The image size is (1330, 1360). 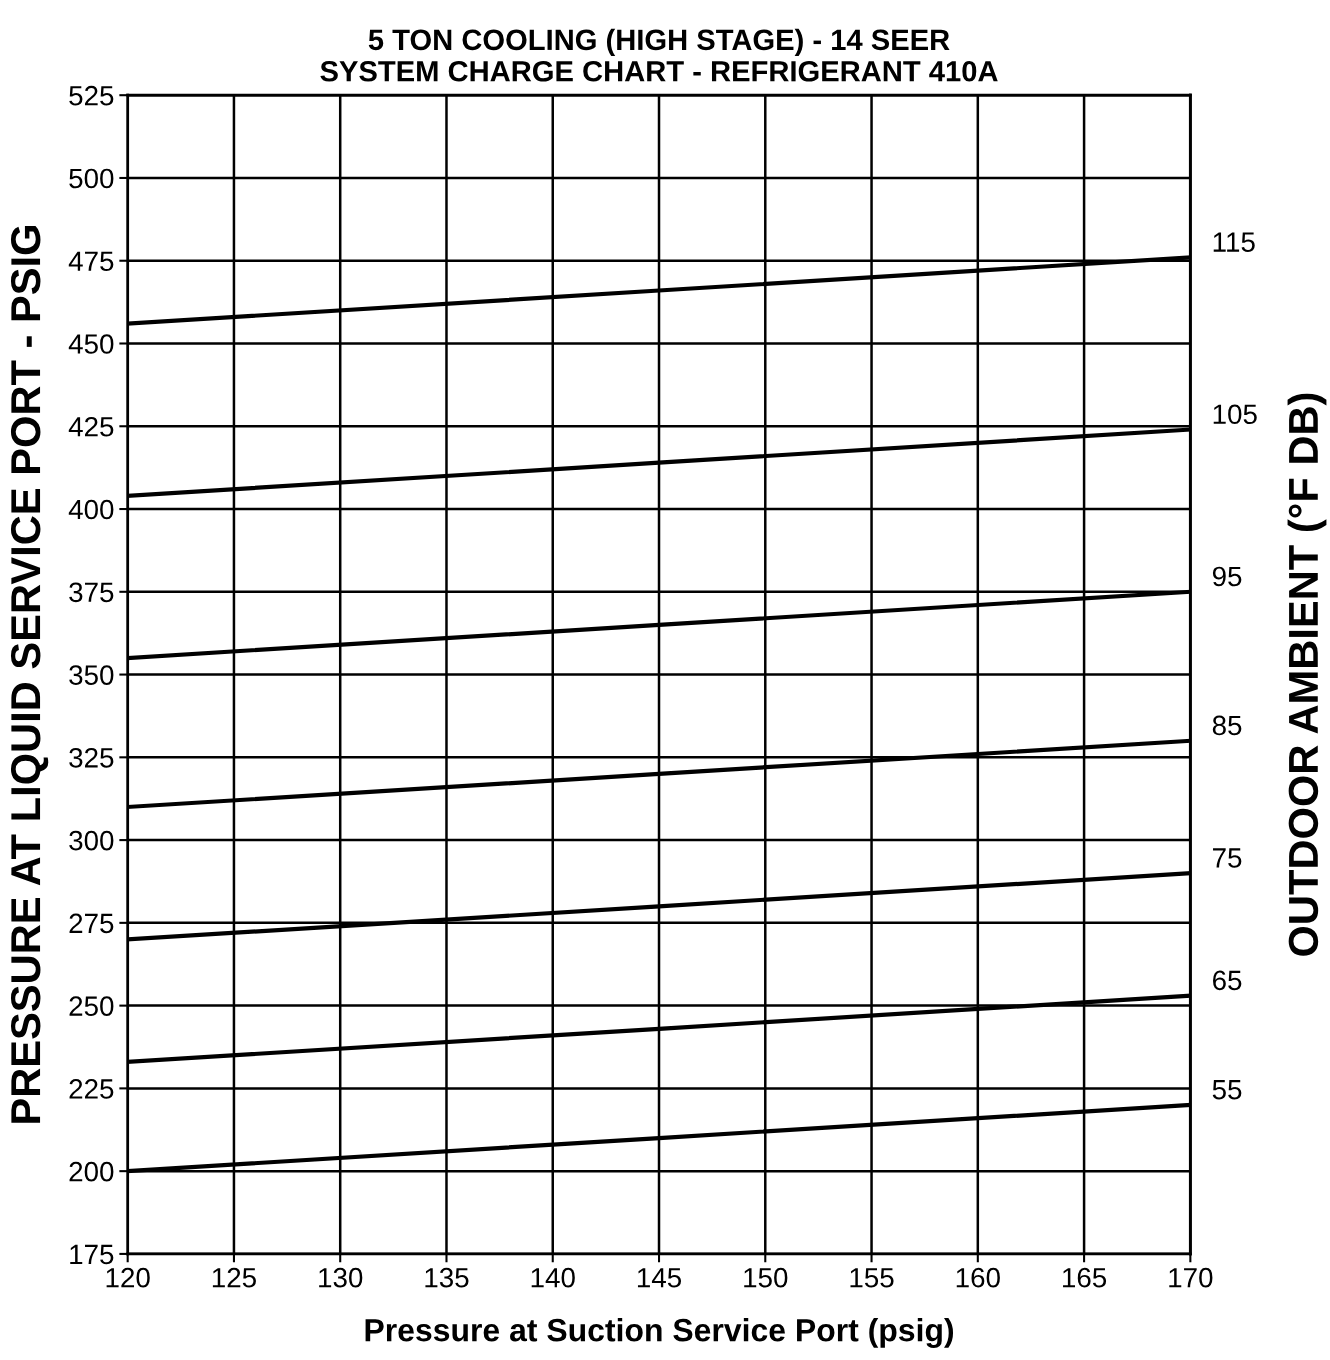 I want to click on series-label: 115, so click(x=1234, y=242).